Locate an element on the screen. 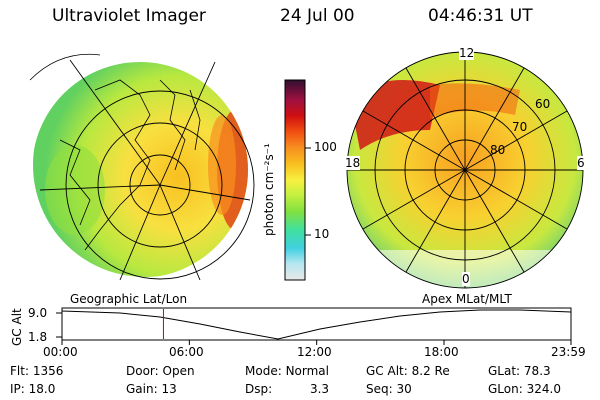 This screenshot has height=400, width=600. mlt-label-12: 12 is located at coordinates (467, 53).